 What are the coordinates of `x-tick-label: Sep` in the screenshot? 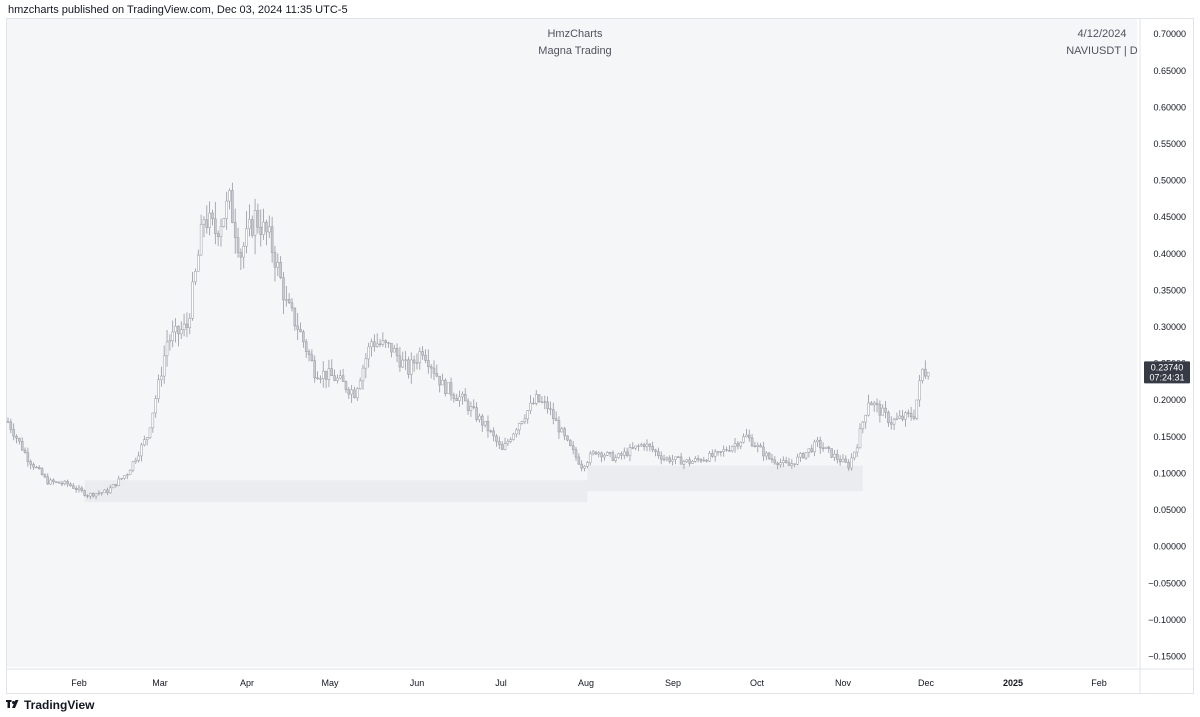 It's located at (673, 683).